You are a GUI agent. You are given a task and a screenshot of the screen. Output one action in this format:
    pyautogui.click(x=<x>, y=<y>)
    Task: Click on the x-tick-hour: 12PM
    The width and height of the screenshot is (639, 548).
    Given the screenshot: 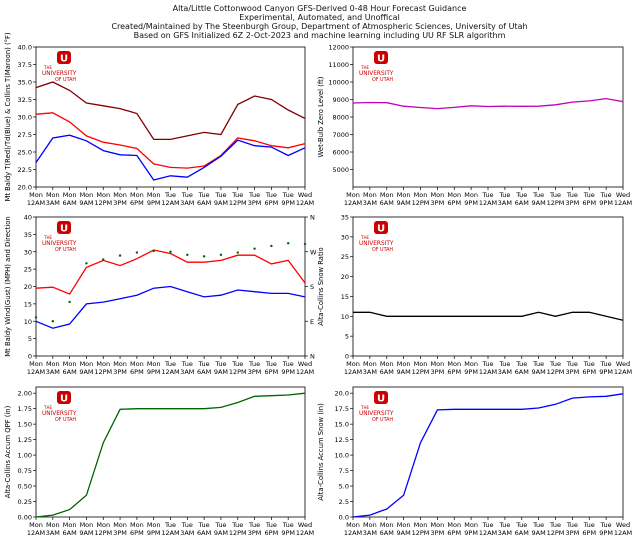 What is the action you would take?
    pyautogui.click(x=421, y=533)
    